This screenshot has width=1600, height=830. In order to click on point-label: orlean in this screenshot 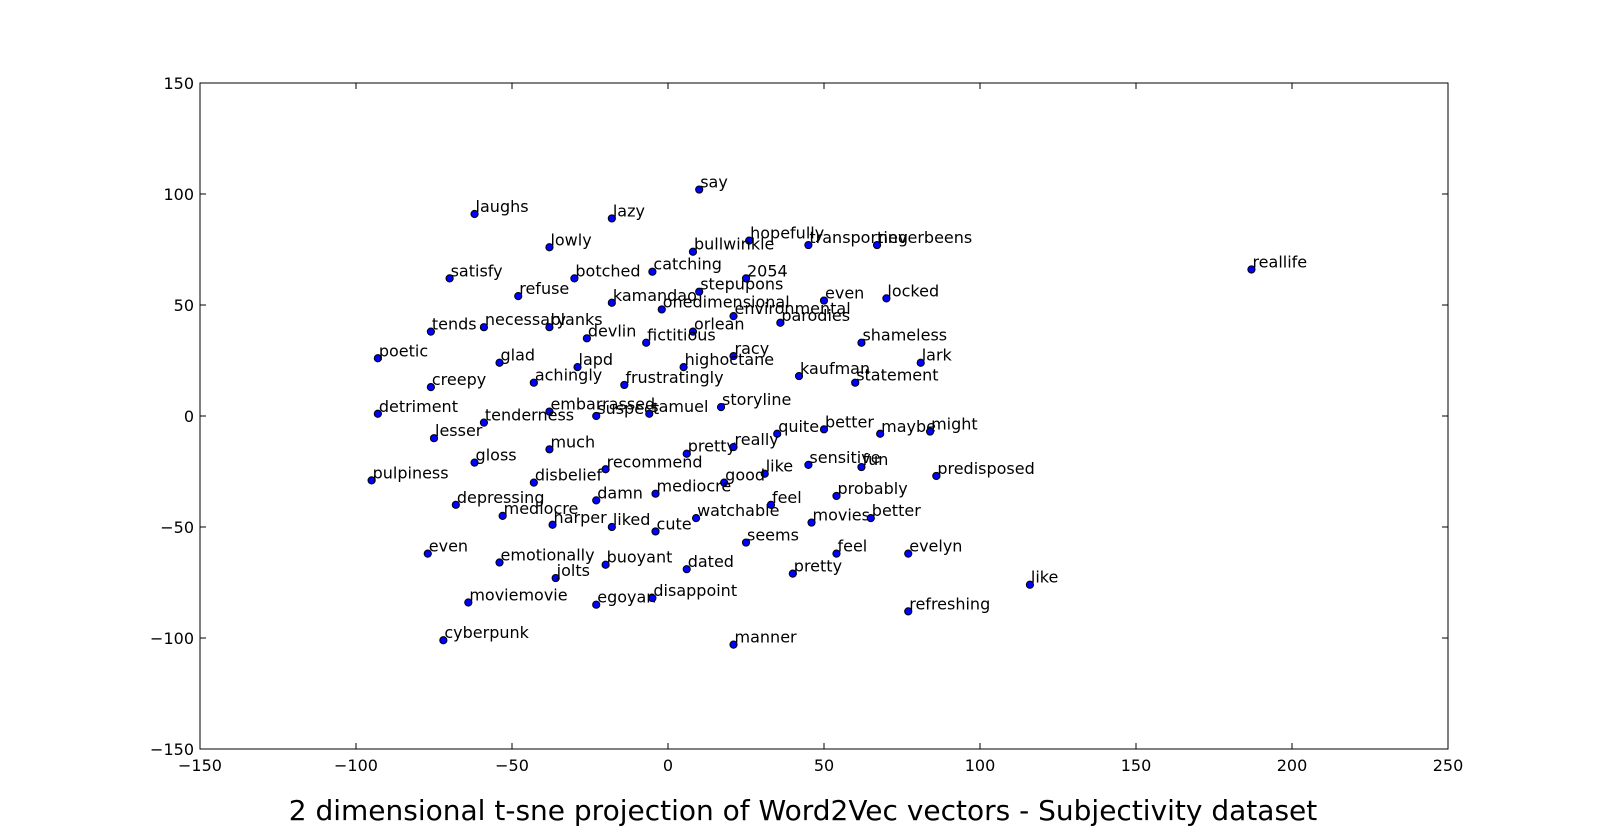, I will do `click(719, 324)`.